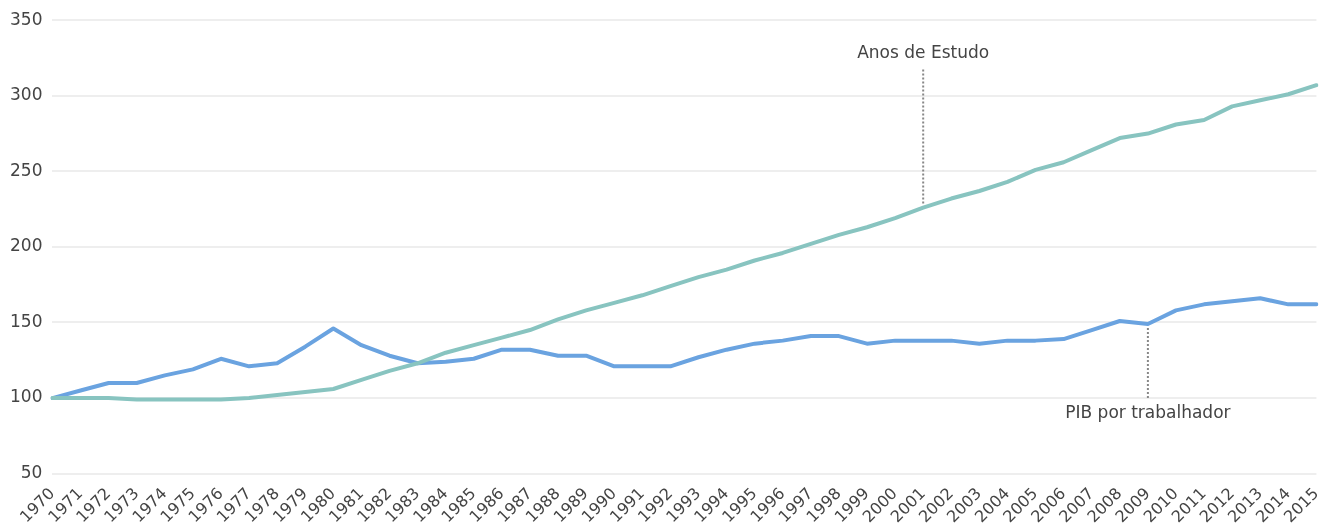 This screenshot has height=530, width=1333. Describe the element at coordinates (923, 51) in the screenshot. I see `annotation: Anos de Estudo` at that location.